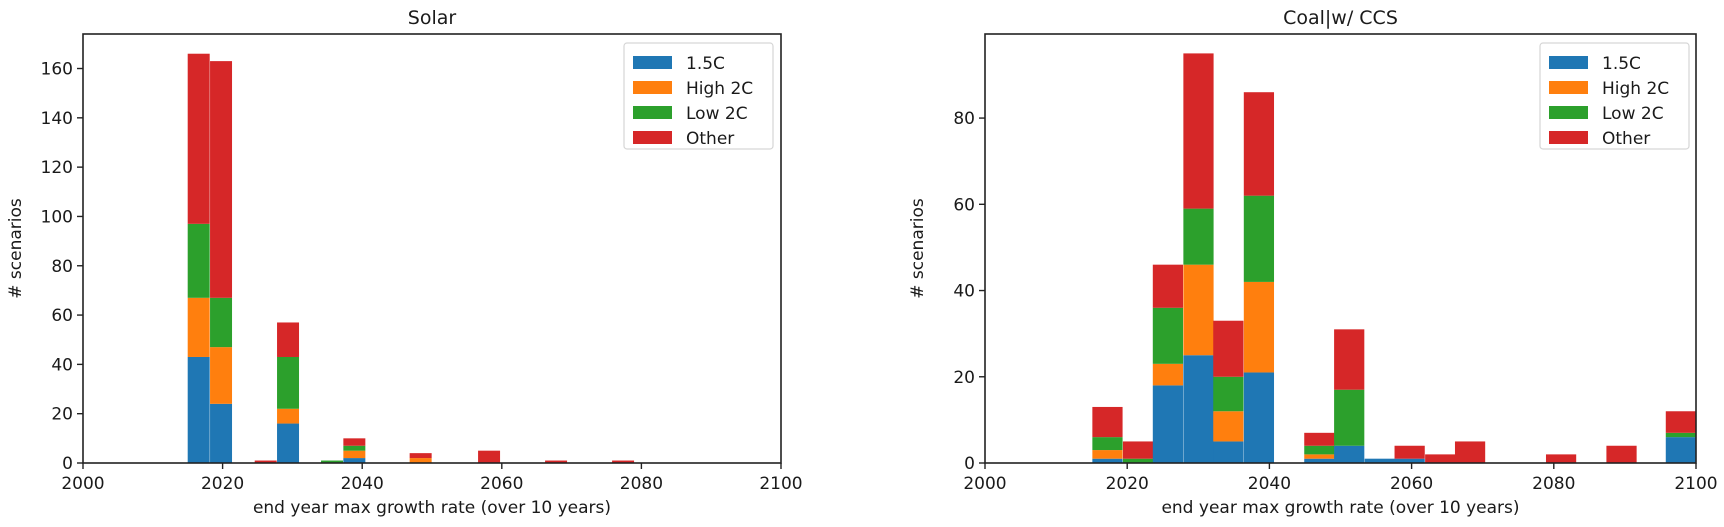  I want to click on y-tick-label: 120, so click(57, 168).